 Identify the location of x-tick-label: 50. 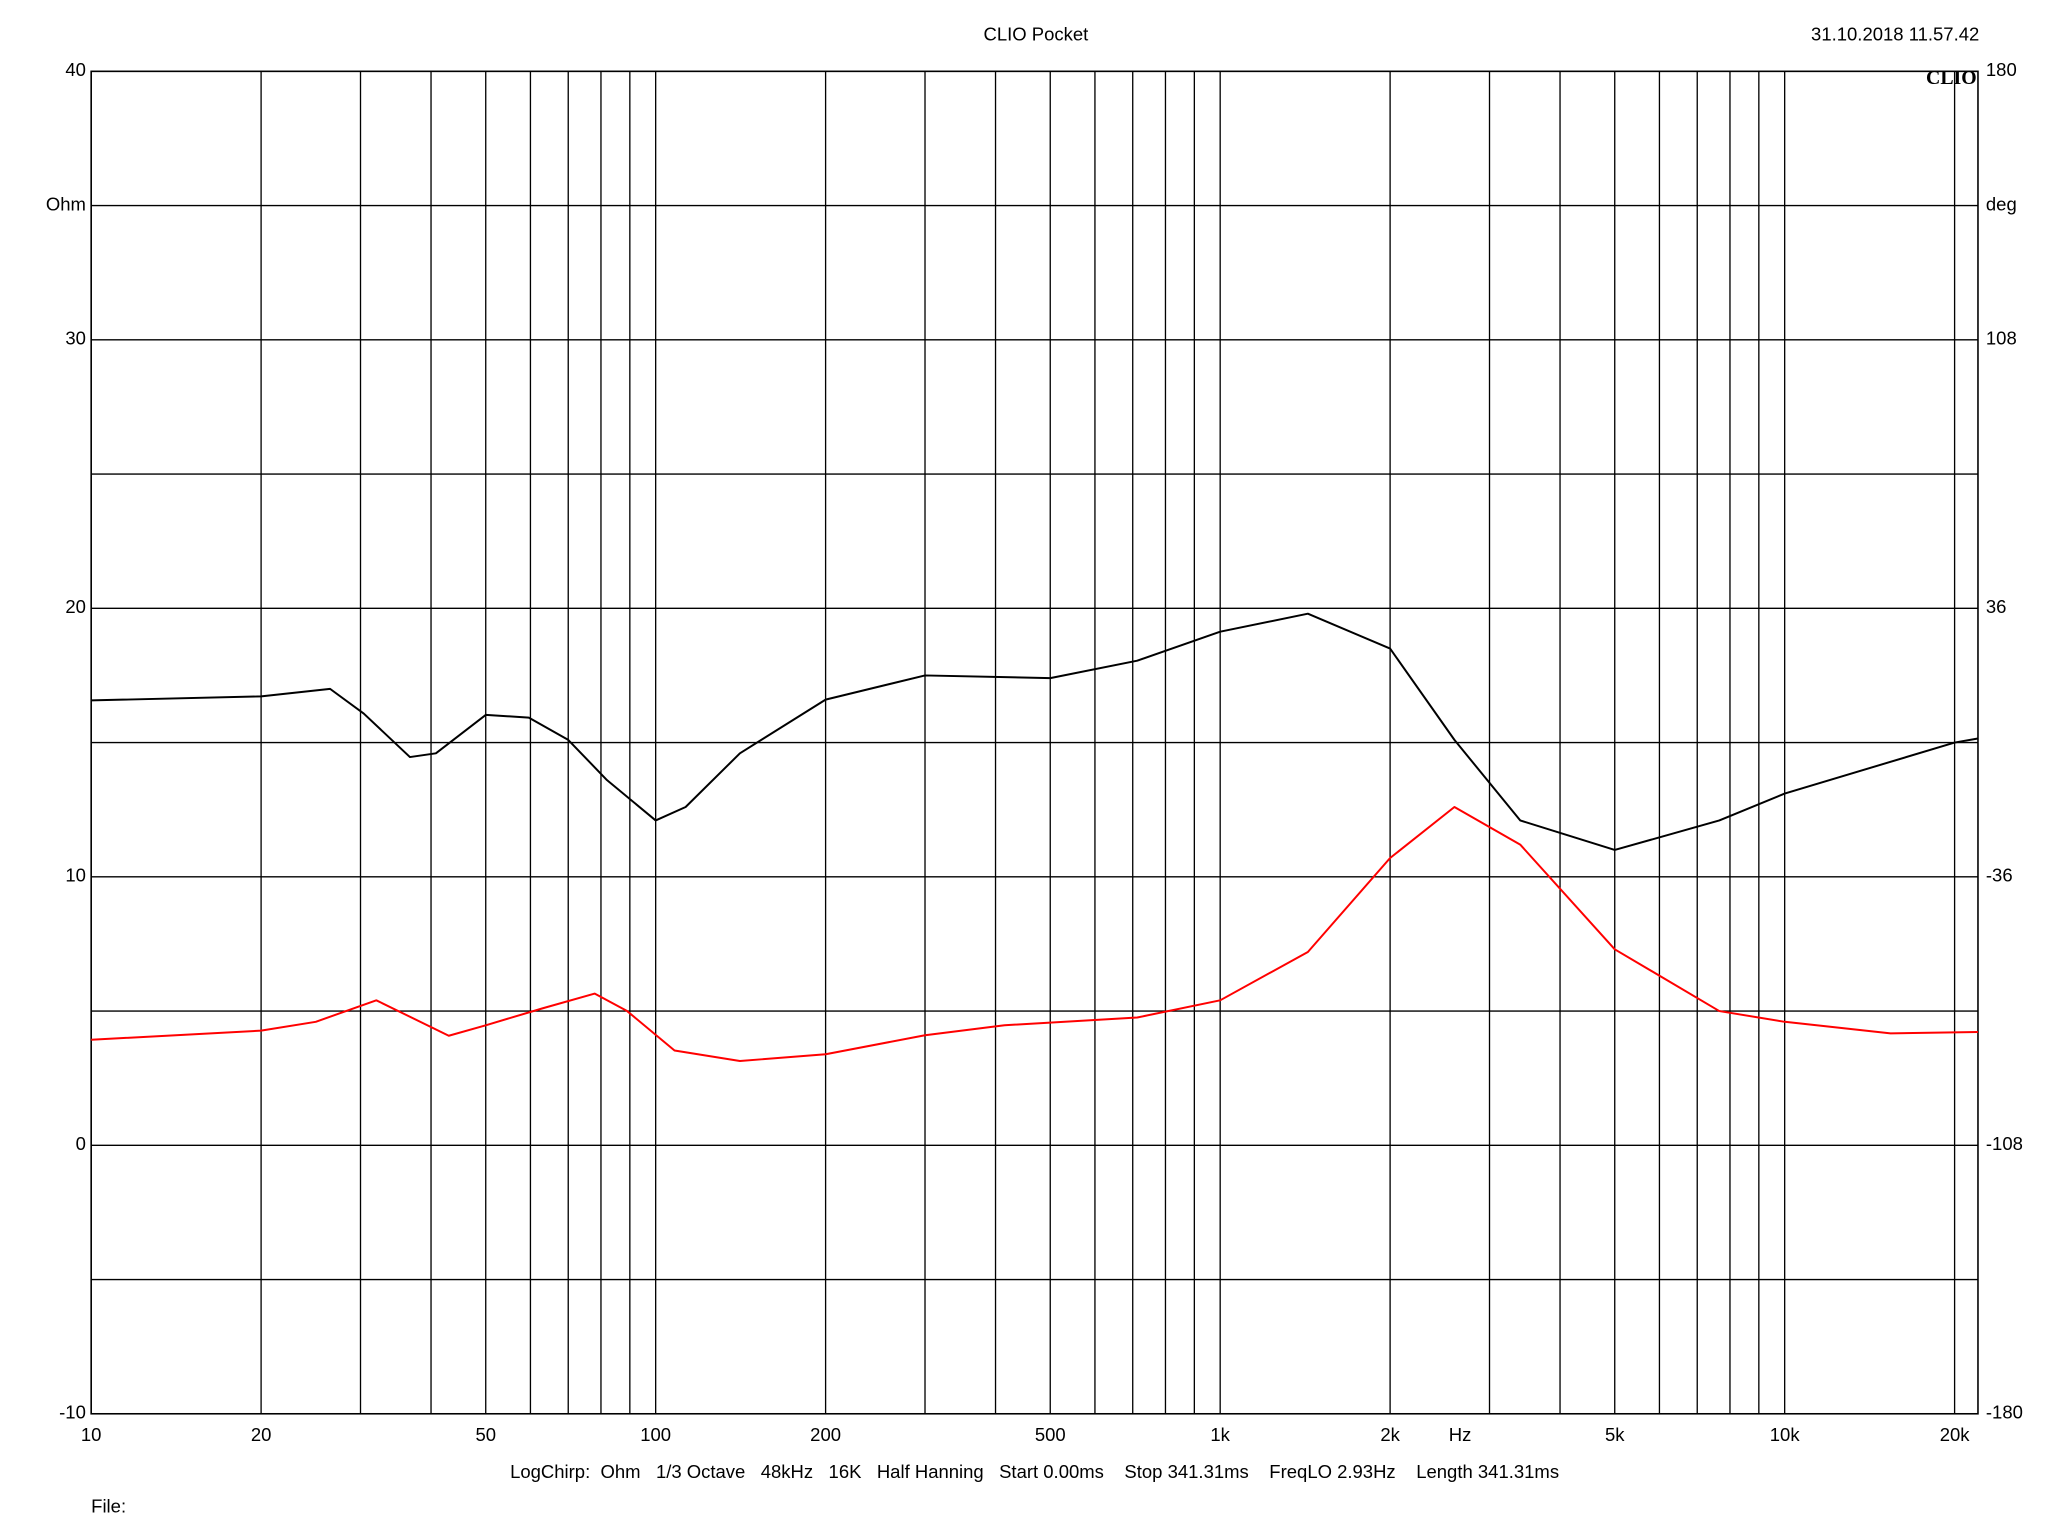
(485, 1434).